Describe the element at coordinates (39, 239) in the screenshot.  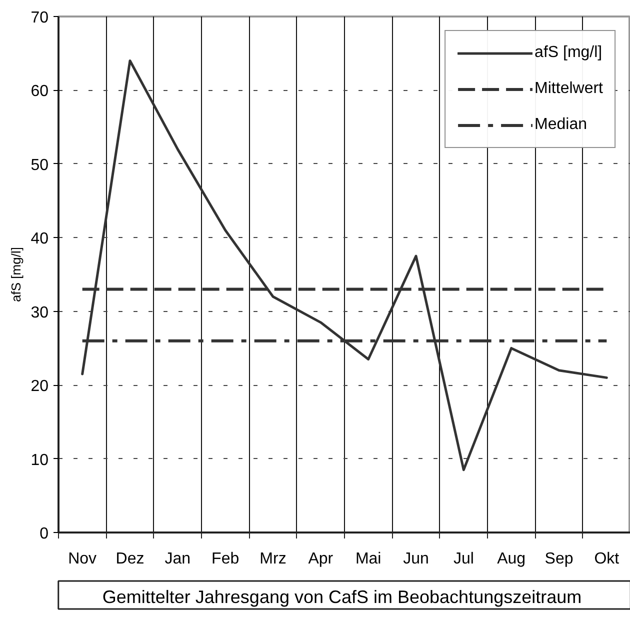
I see `y-tick-label: 40` at that location.